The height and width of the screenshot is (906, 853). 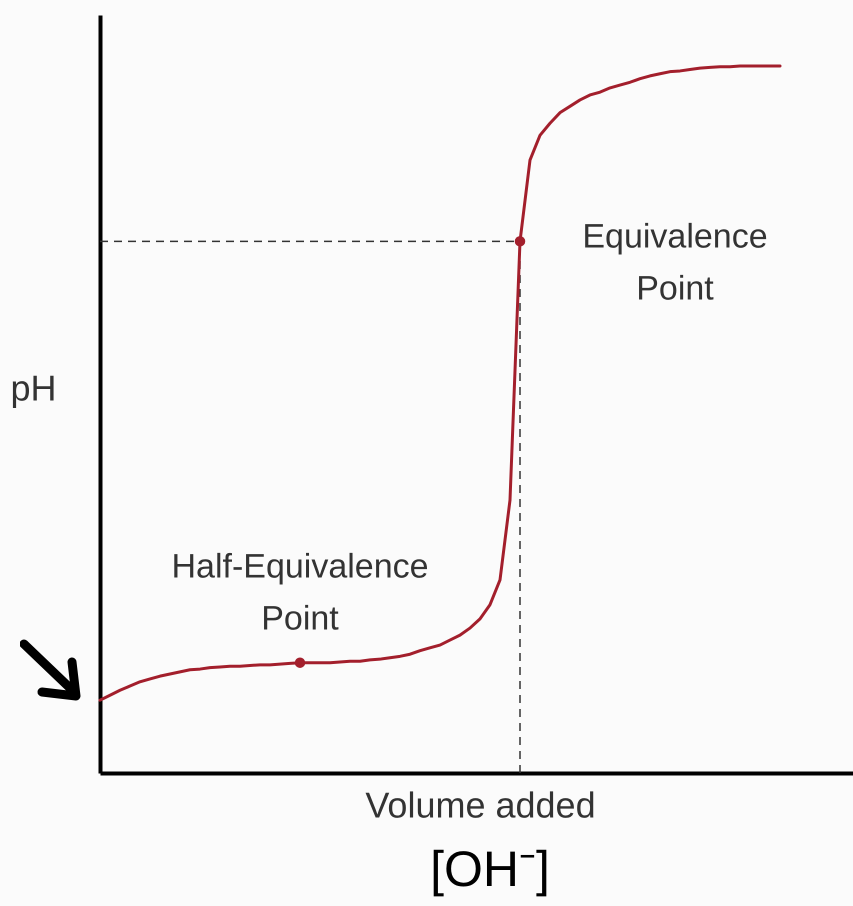 What do you see at coordinates (300, 593) in the screenshot?
I see `annotation: Half-Equivalence Point` at bounding box center [300, 593].